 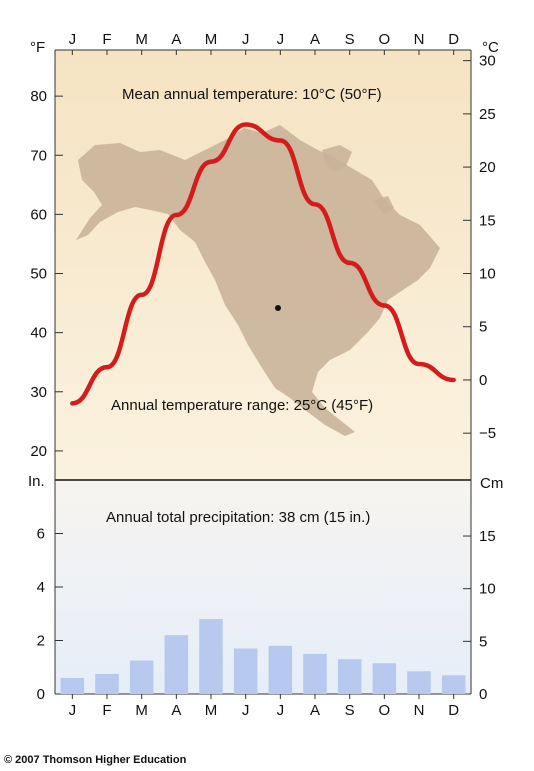 What do you see at coordinates (419, 710) in the screenshot?
I see `month-label-bottom: N` at bounding box center [419, 710].